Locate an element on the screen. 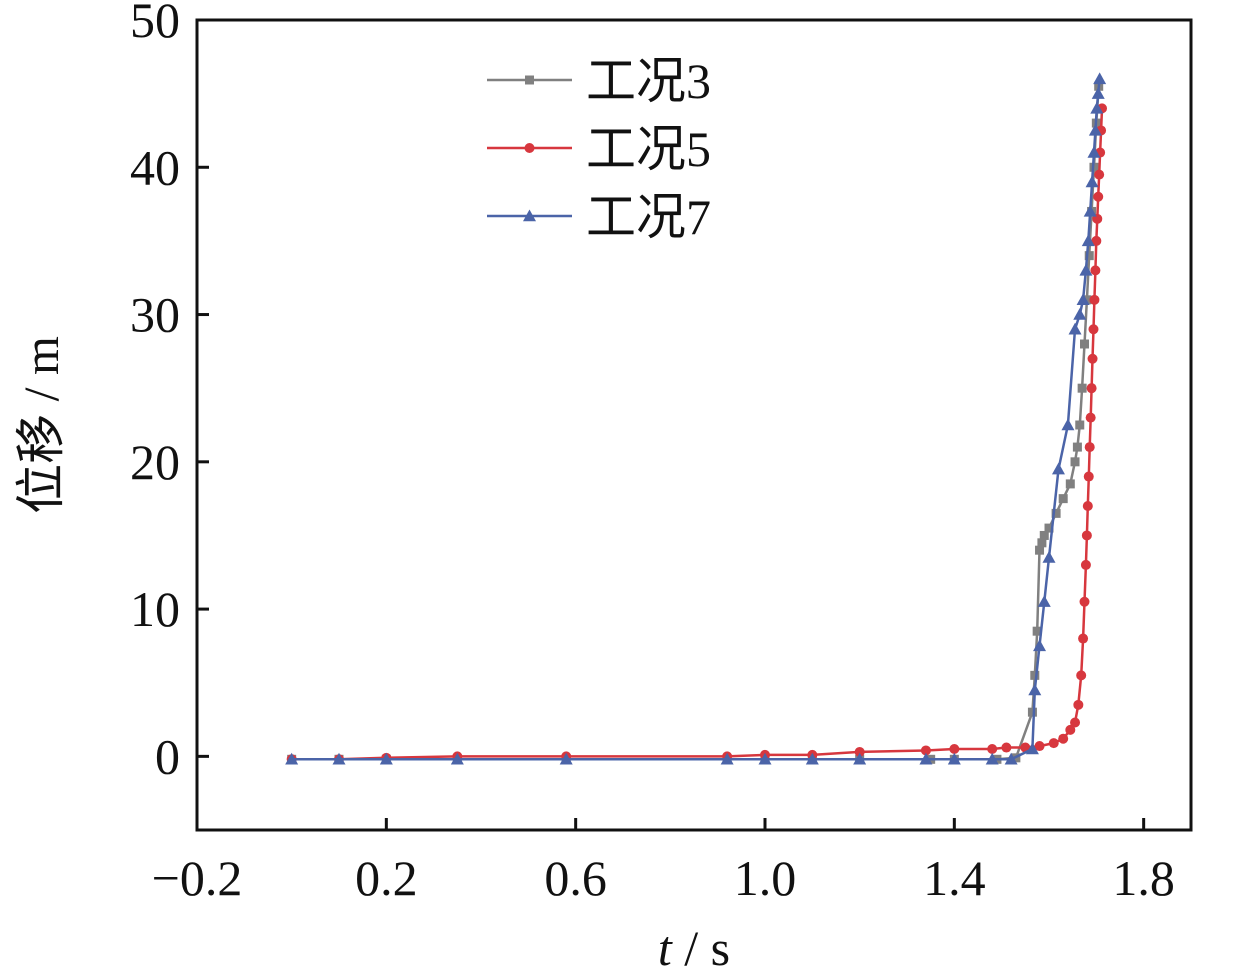 Image resolution: width=1247 pixels, height=968 pixels. y-tick-label: 10 is located at coordinates (155, 609).